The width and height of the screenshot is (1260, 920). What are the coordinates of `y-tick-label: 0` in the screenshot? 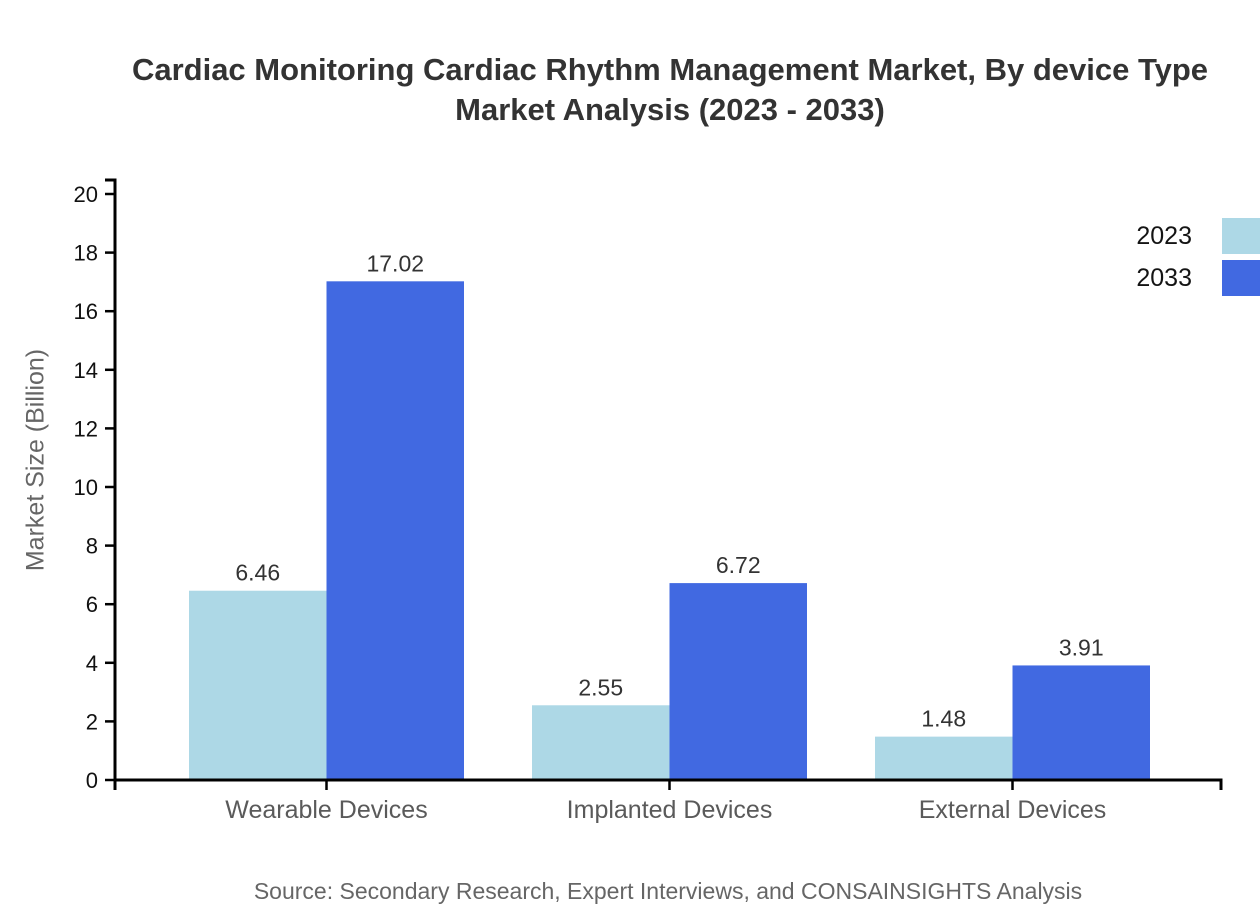 It's located at (92, 780).